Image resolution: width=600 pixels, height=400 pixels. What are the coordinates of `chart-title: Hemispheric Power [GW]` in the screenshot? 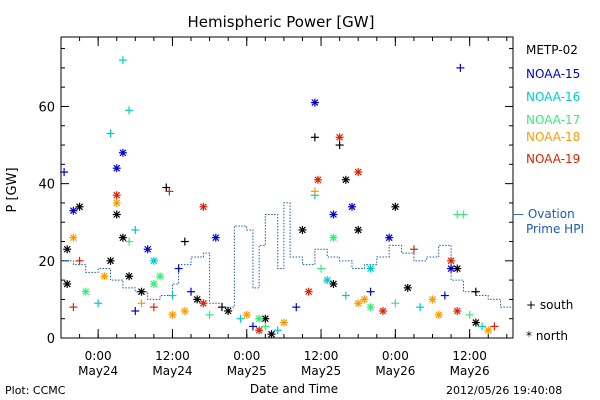 It's located at (281, 22).